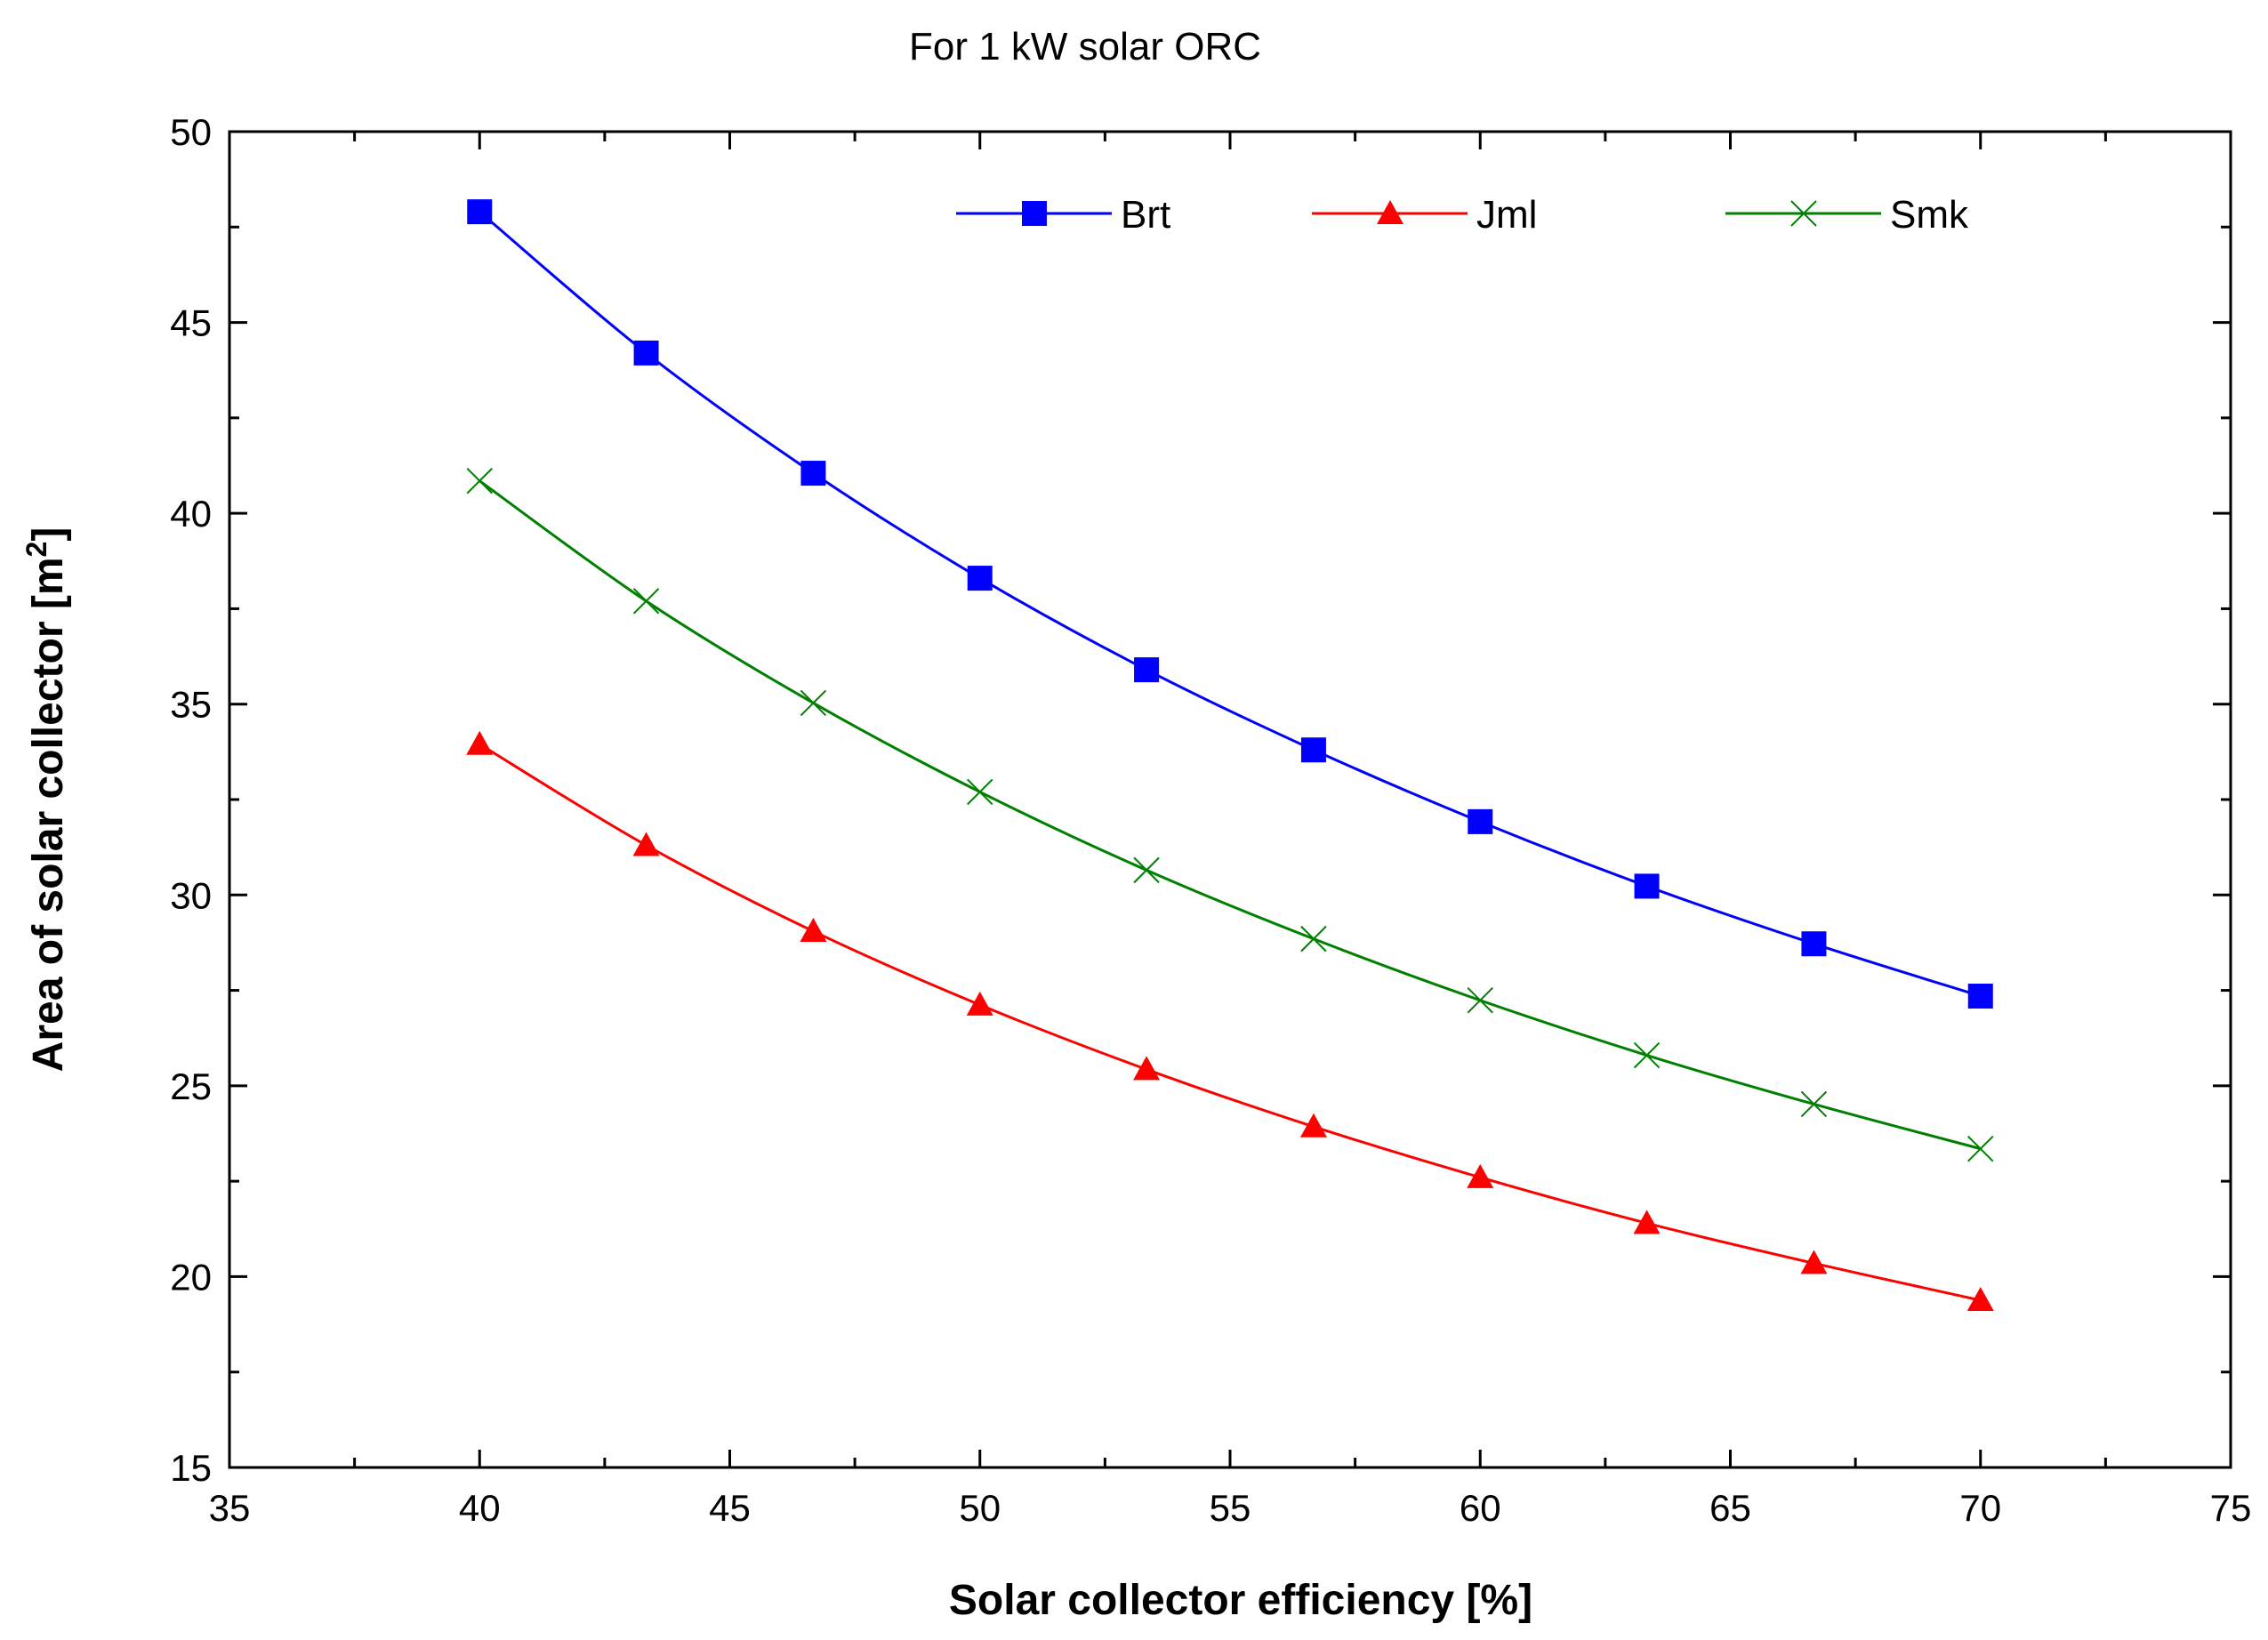  Describe the element at coordinates (36, 550) in the screenshot. I see `y-axis-title-sup: 2` at that location.